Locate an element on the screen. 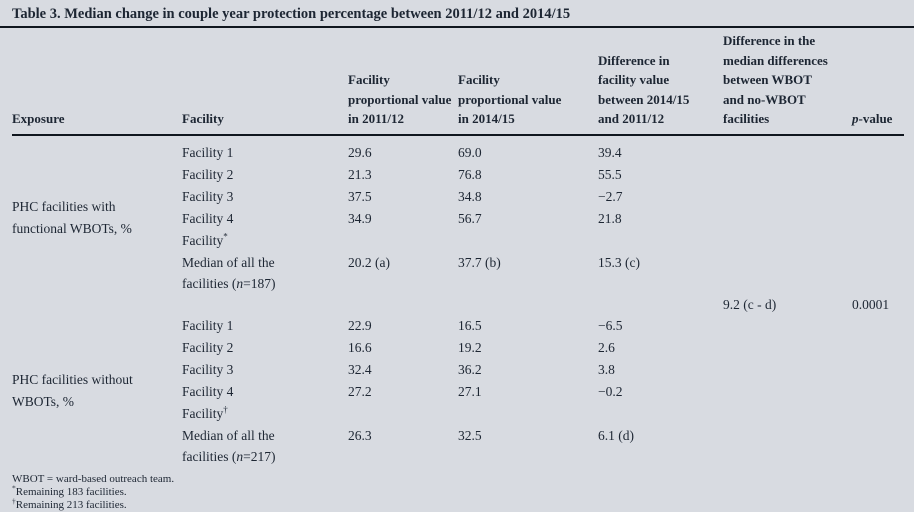 This screenshot has width=914, height=512. value-diff: 15.3 (c) is located at coordinates (619, 262).